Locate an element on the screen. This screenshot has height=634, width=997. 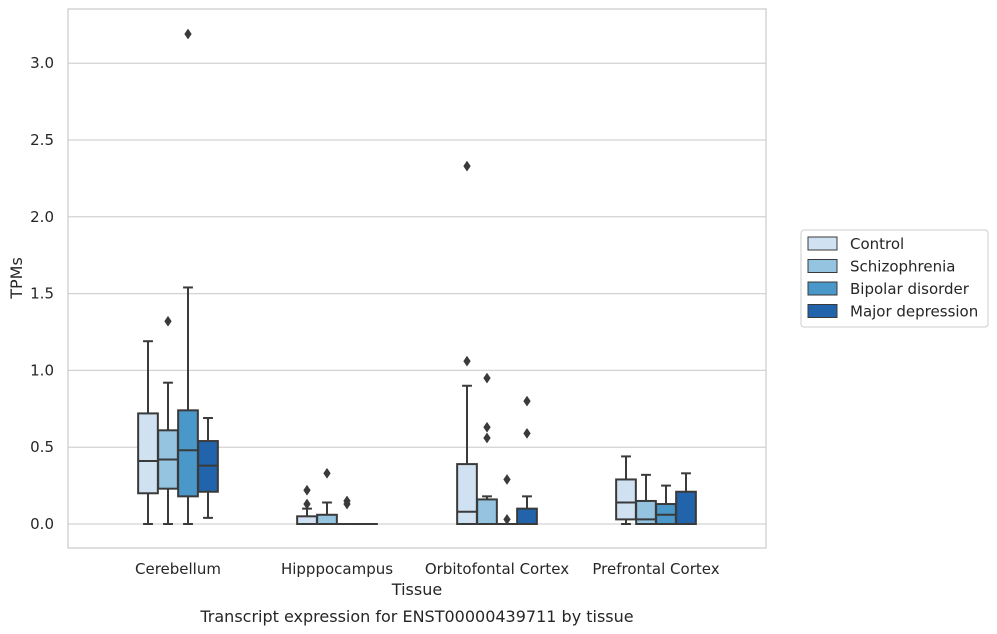
legend-entry-label: Schizophrenia is located at coordinates (902, 267).